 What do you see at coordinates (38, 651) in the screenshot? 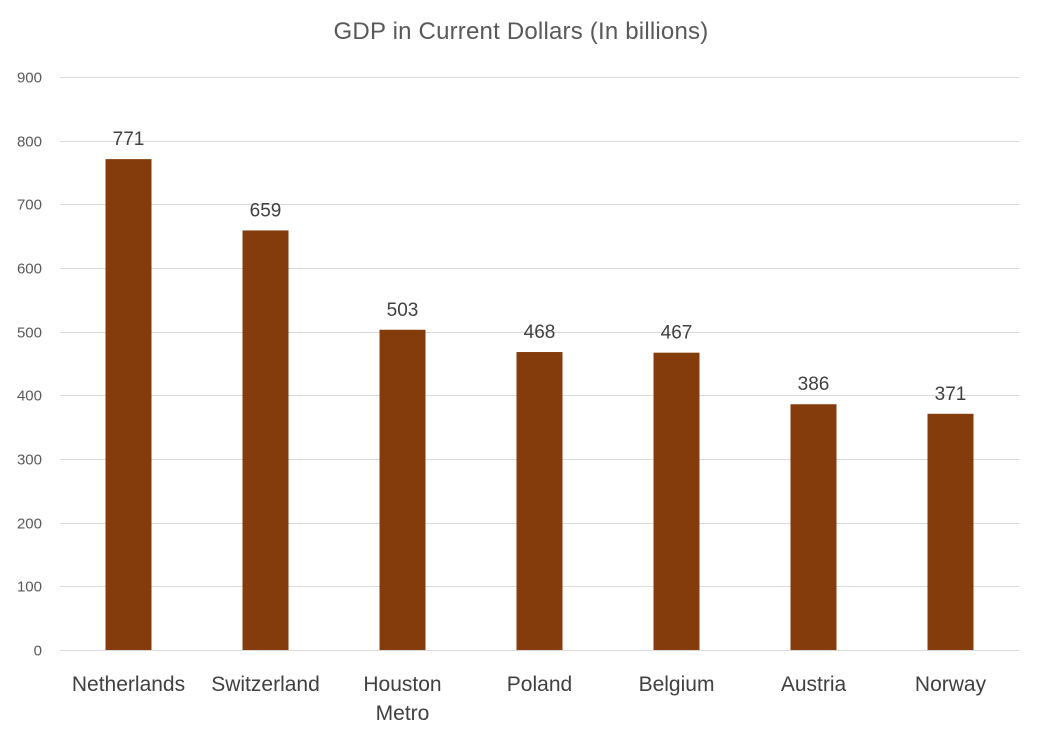
I see `y-tick-label: 0` at bounding box center [38, 651].